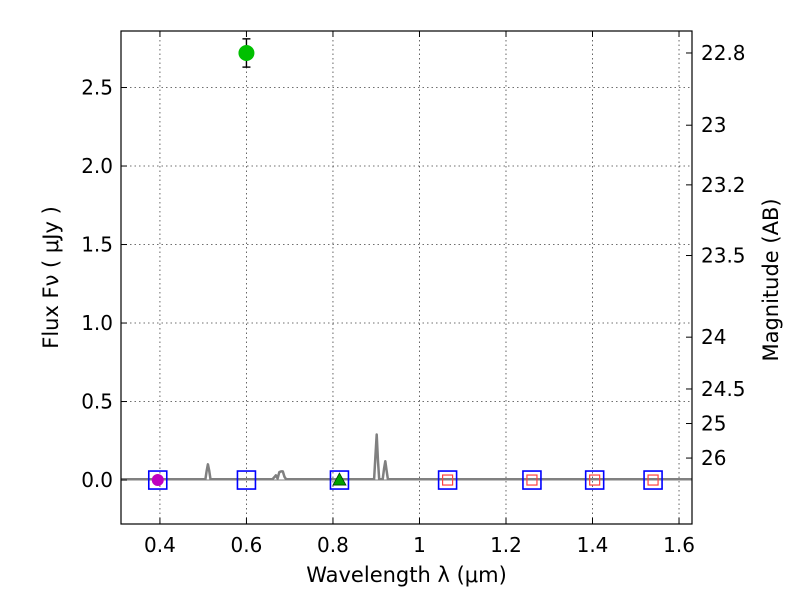 The width and height of the screenshot is (800, 600). What do you see at coordinates (723, 256) in the screenshot?
I see `magnitude-tick-label: 23.5` at bounding box center [723, 256].